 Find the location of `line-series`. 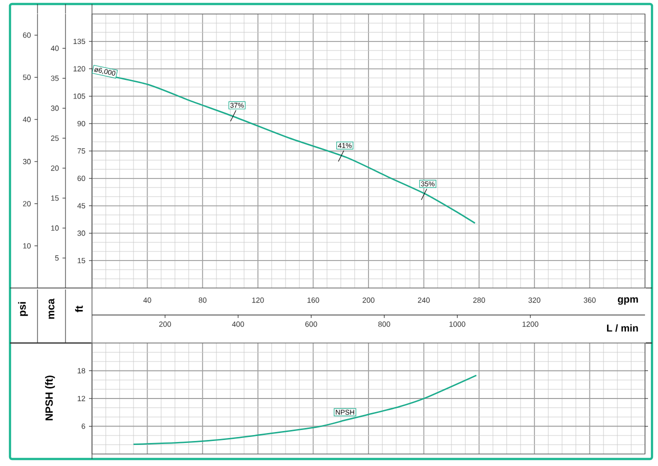

line-series is located at coordinates (305, 409).